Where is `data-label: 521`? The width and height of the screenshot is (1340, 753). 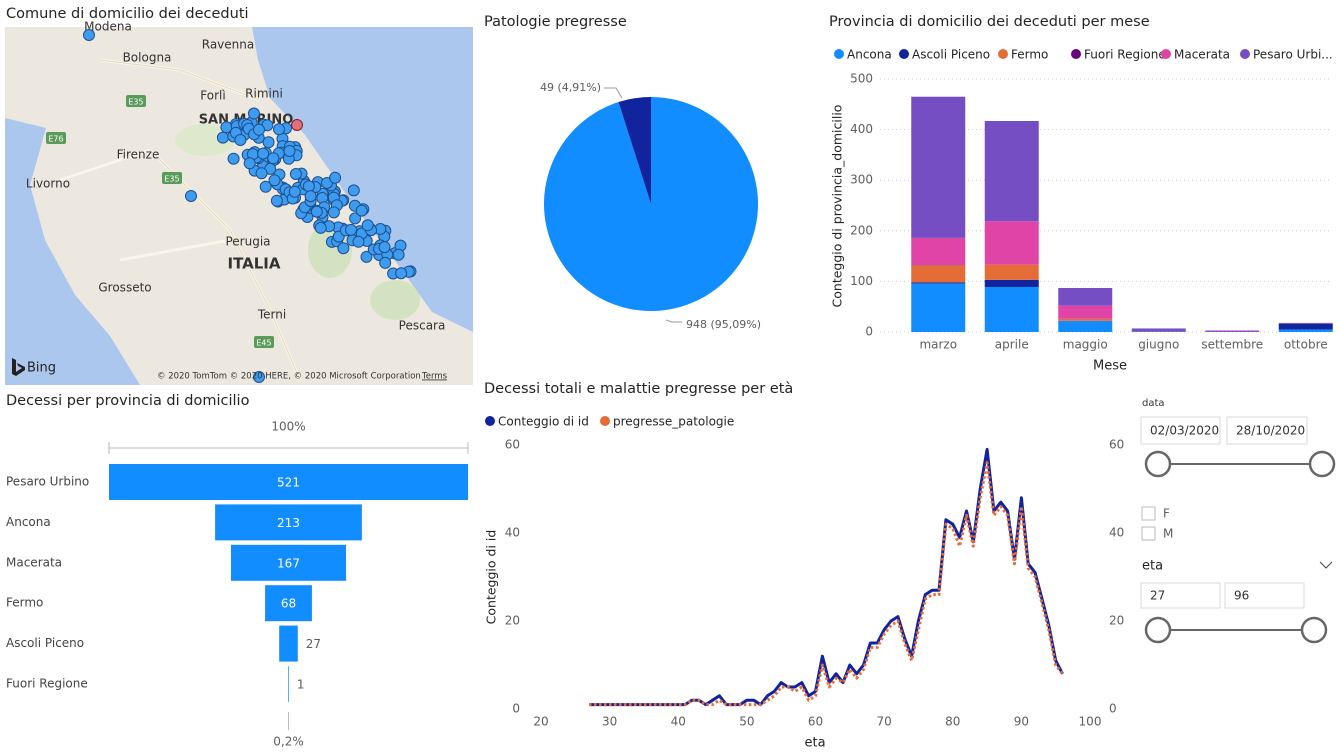
data-label: 521 is located at coordinates (288, 483).